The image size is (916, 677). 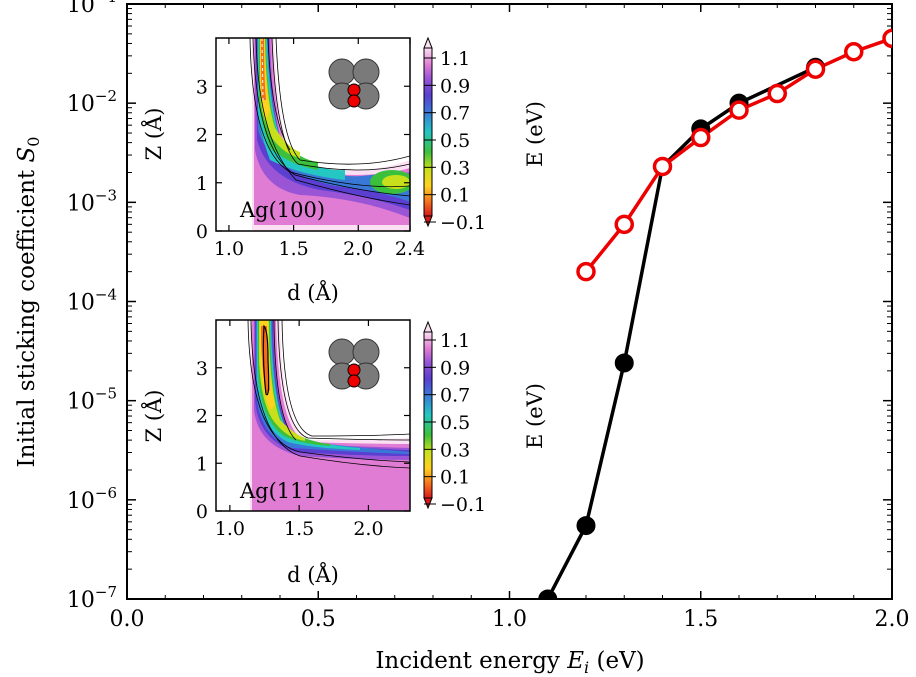 What do you see at coordinates (575, 661) in the screenshot?
I see `x-axis-label-var: E` at bounding box center [575, 661].